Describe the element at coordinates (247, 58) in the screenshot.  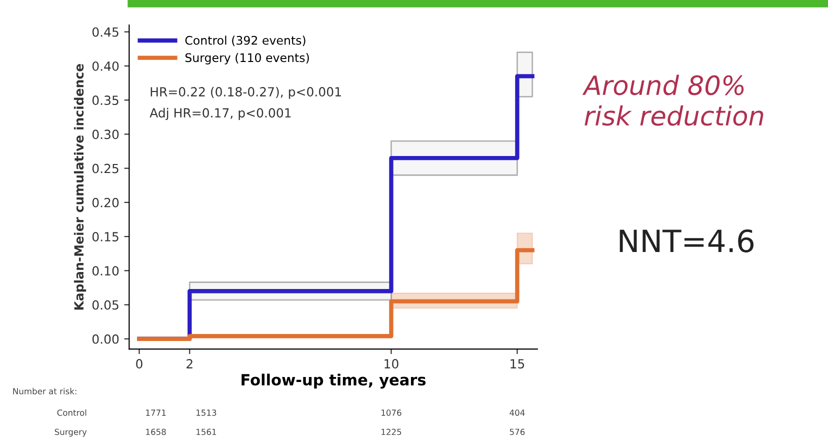
I see `legend-label: Surgery (110 events)` at that location.